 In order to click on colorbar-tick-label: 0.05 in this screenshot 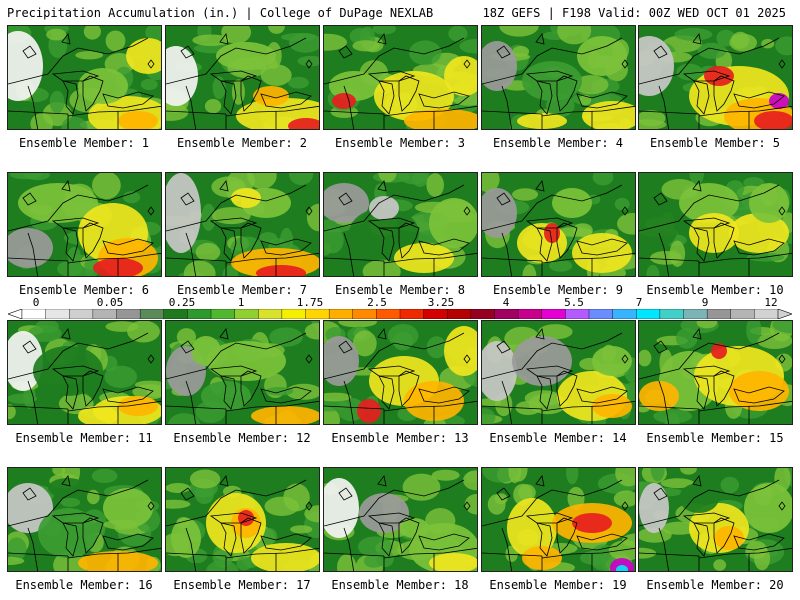, I will do `click(110, 302)`.